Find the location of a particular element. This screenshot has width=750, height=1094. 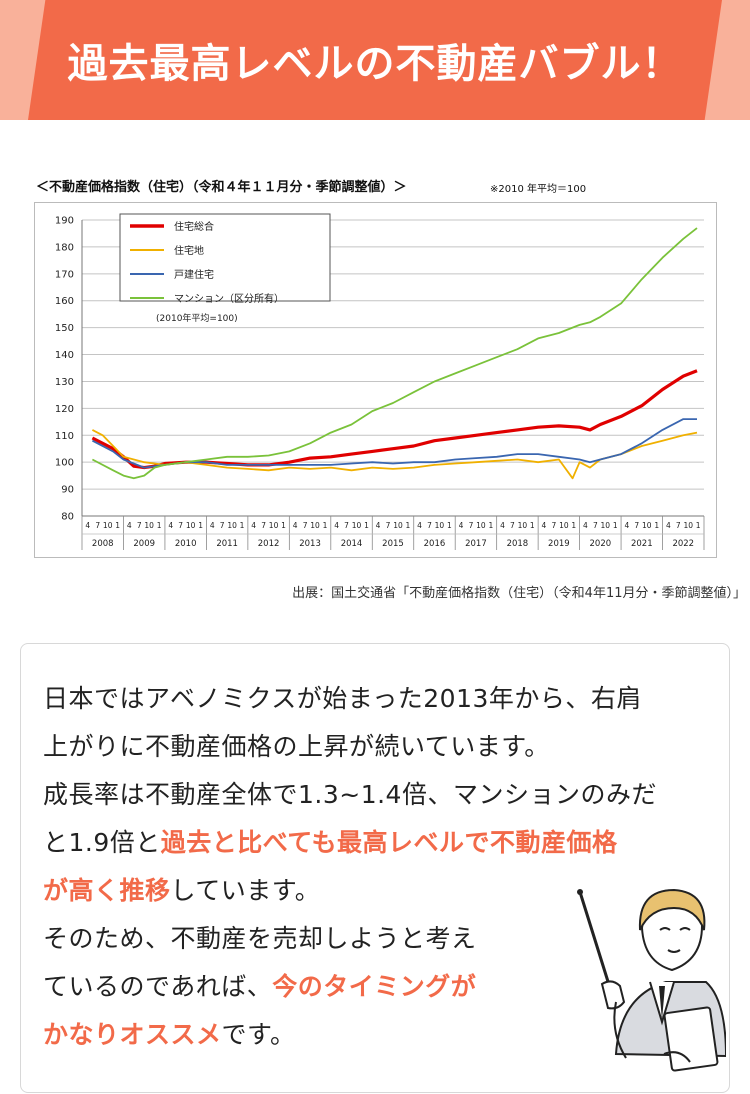

banner: 過去最高レベルの不動産バブル！ is located at coordinates (375, 60).